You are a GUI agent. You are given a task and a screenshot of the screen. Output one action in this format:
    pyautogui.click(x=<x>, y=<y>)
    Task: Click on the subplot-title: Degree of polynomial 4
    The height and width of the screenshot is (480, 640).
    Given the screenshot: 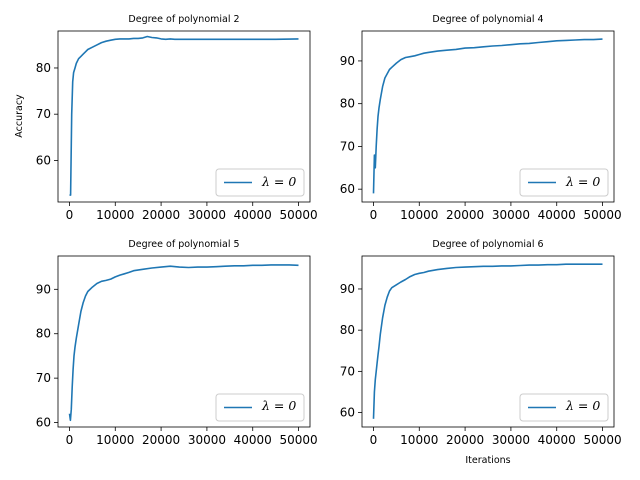 What is the action you would take?
    pyautogui.click(x=487, y=19)
    